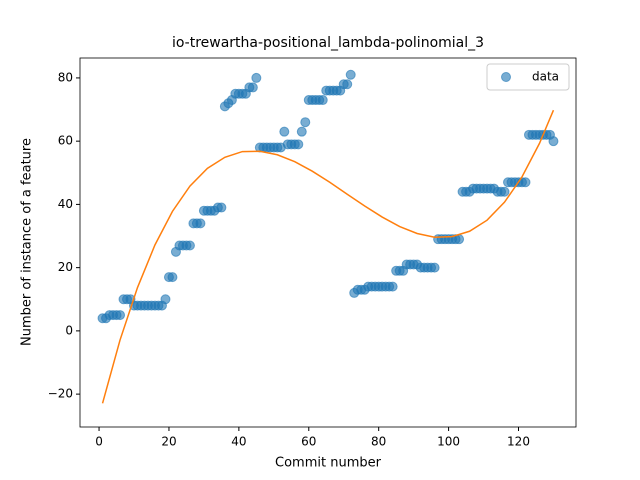 The height and width of the screenshot is (480, 640). What do you see at coordinates (60, 394) in the screenshot?
I see `y-tick-label: −20` at bounding box center [60, 394].